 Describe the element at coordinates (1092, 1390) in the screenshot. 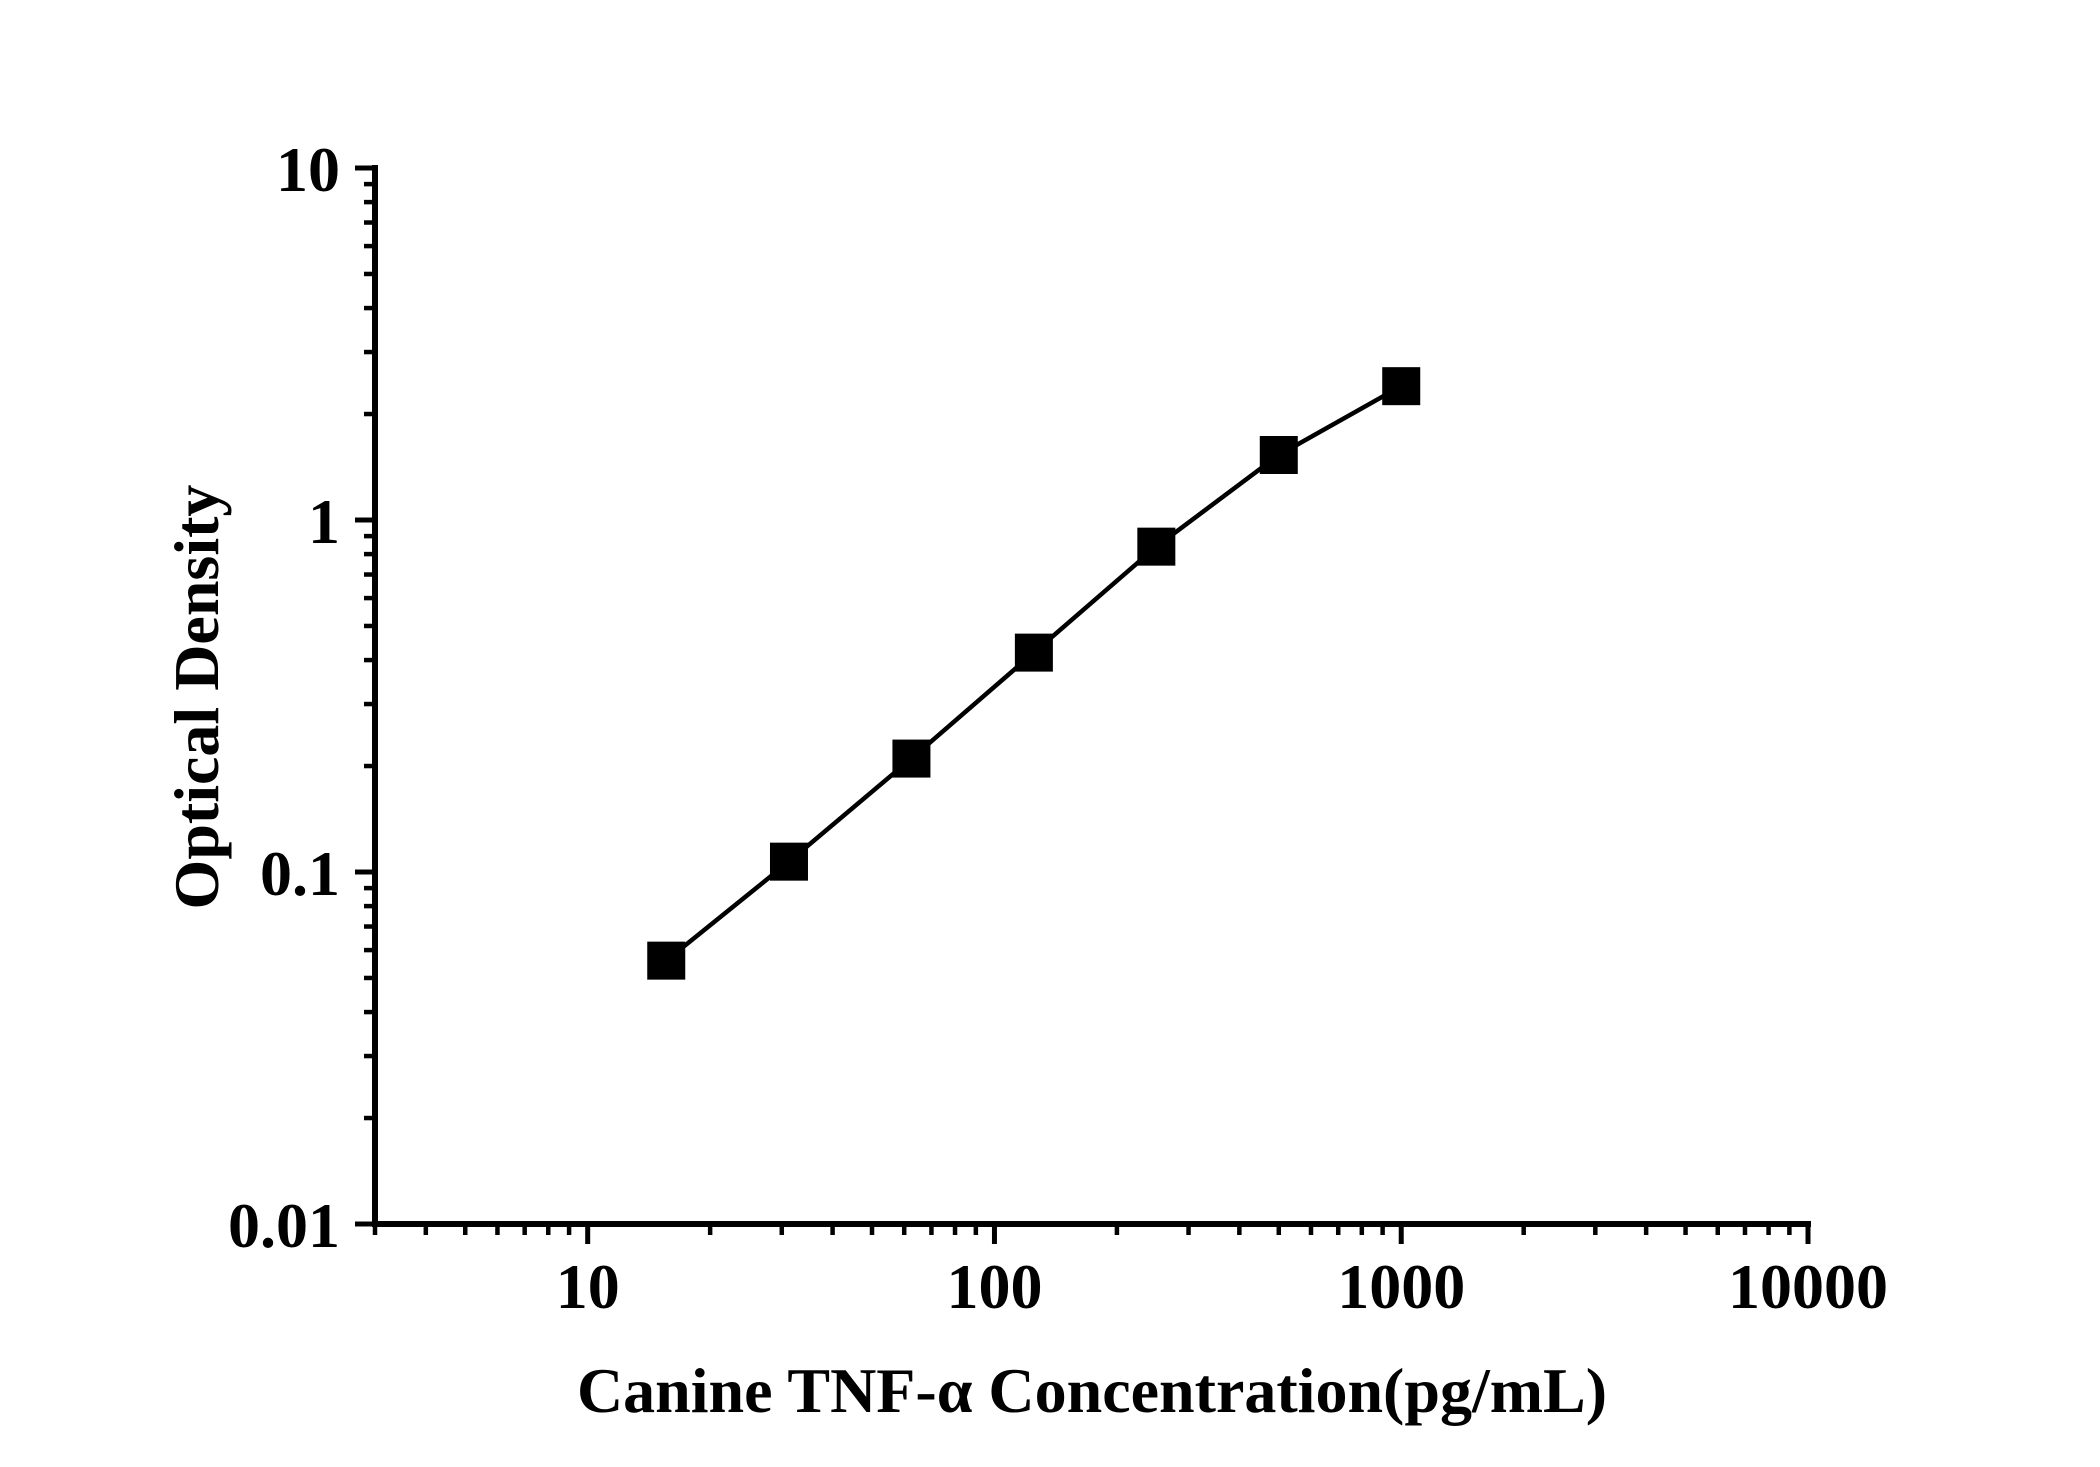

I see `x-axis-title: Canine TNF-α Concentration(pg/mL)` at that location.